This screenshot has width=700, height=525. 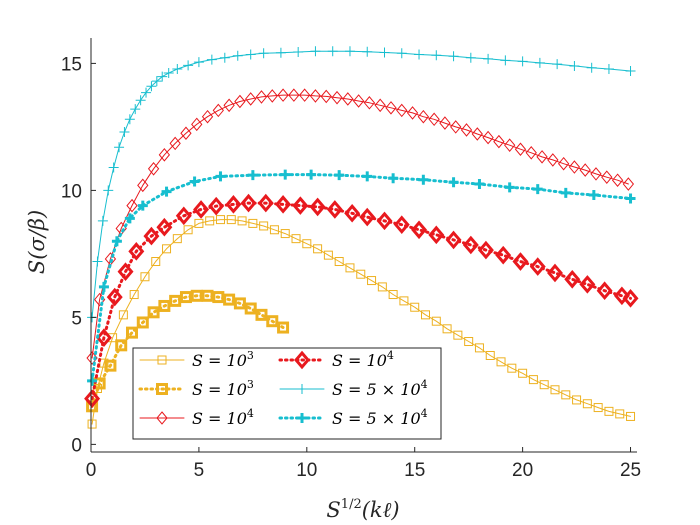 I want to click on y-tick-label-5: 5, so click(x=76, y=318).